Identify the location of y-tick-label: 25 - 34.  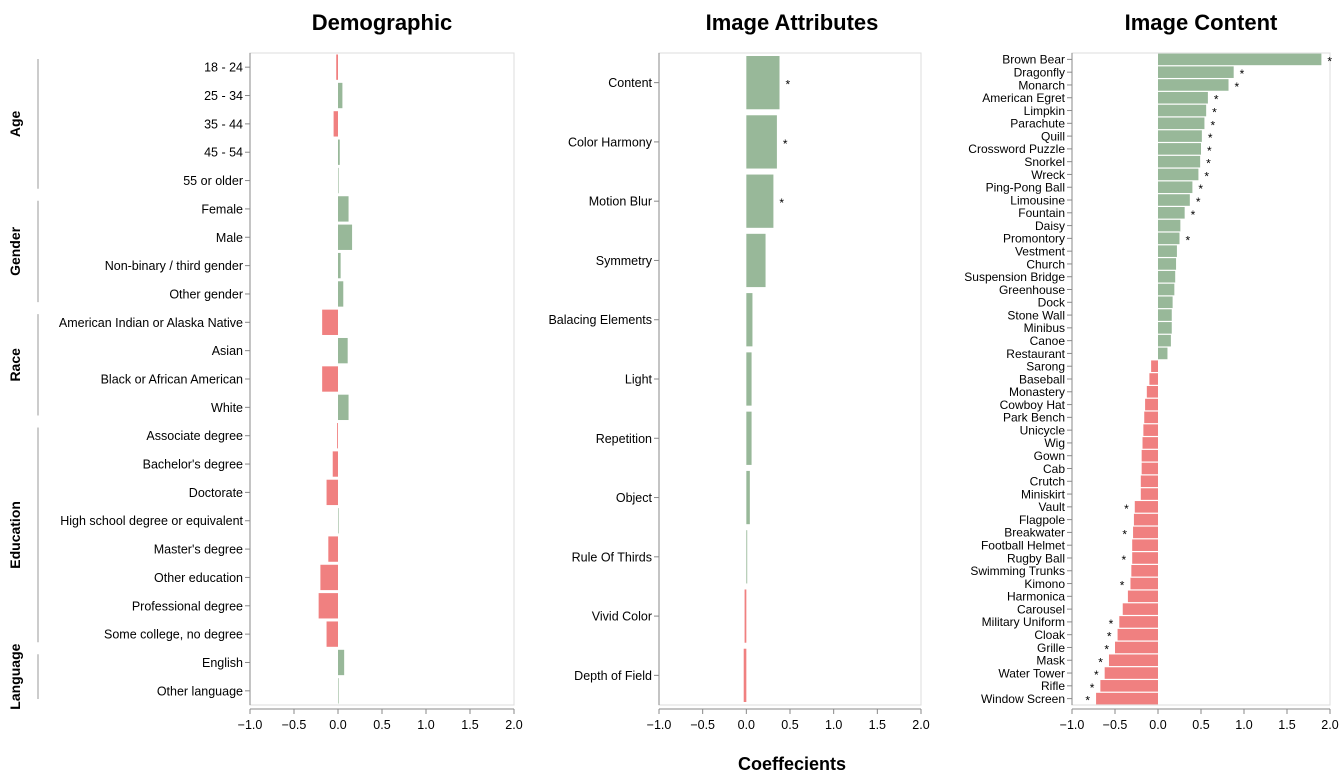
(223, 96).